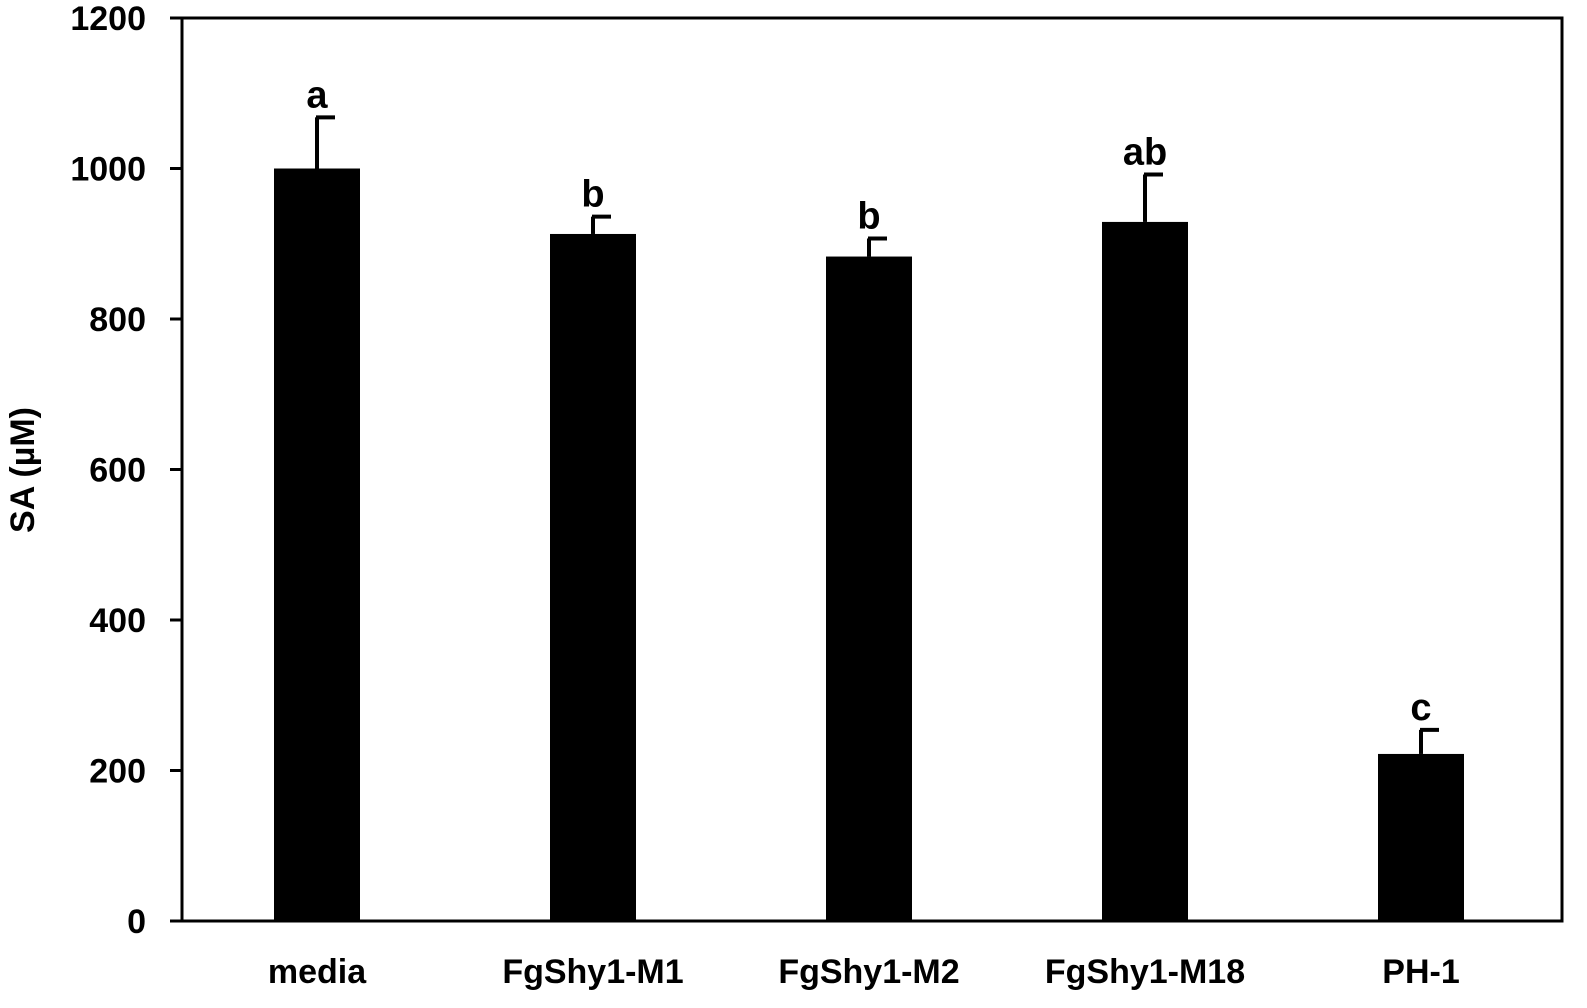  What do you see at coordinates (317, 95) in the screenshot?
I see `significance-letter: a` at bounding box center [317, 95].